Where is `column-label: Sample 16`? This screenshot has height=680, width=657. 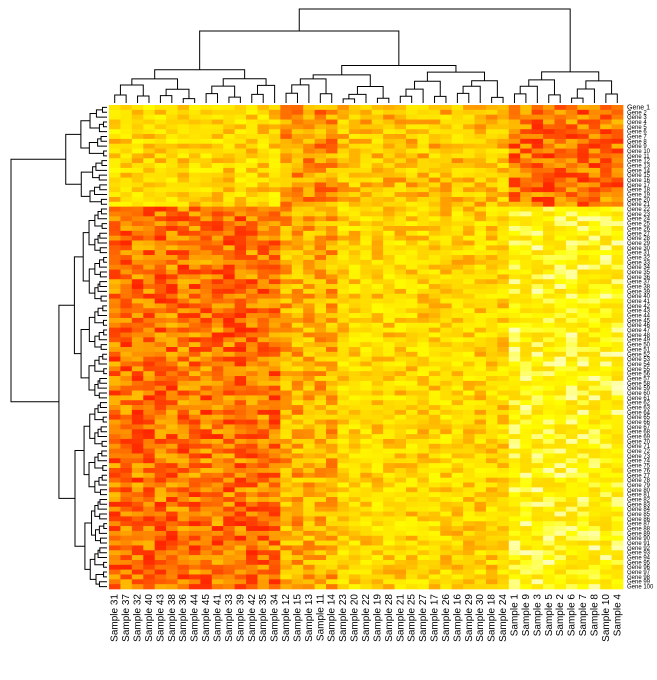
column-label: Sample 16 is located at coordinates (457, 618).